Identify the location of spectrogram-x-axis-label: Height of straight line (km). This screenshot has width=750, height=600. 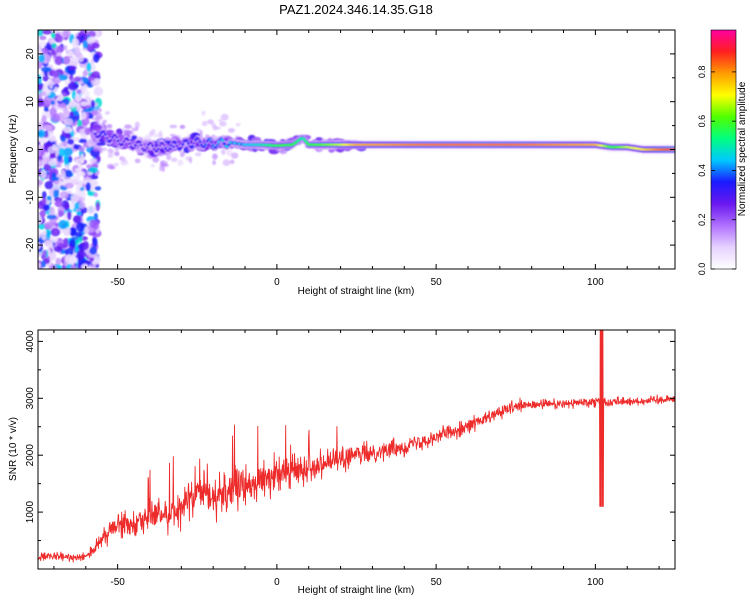
(356, 291).